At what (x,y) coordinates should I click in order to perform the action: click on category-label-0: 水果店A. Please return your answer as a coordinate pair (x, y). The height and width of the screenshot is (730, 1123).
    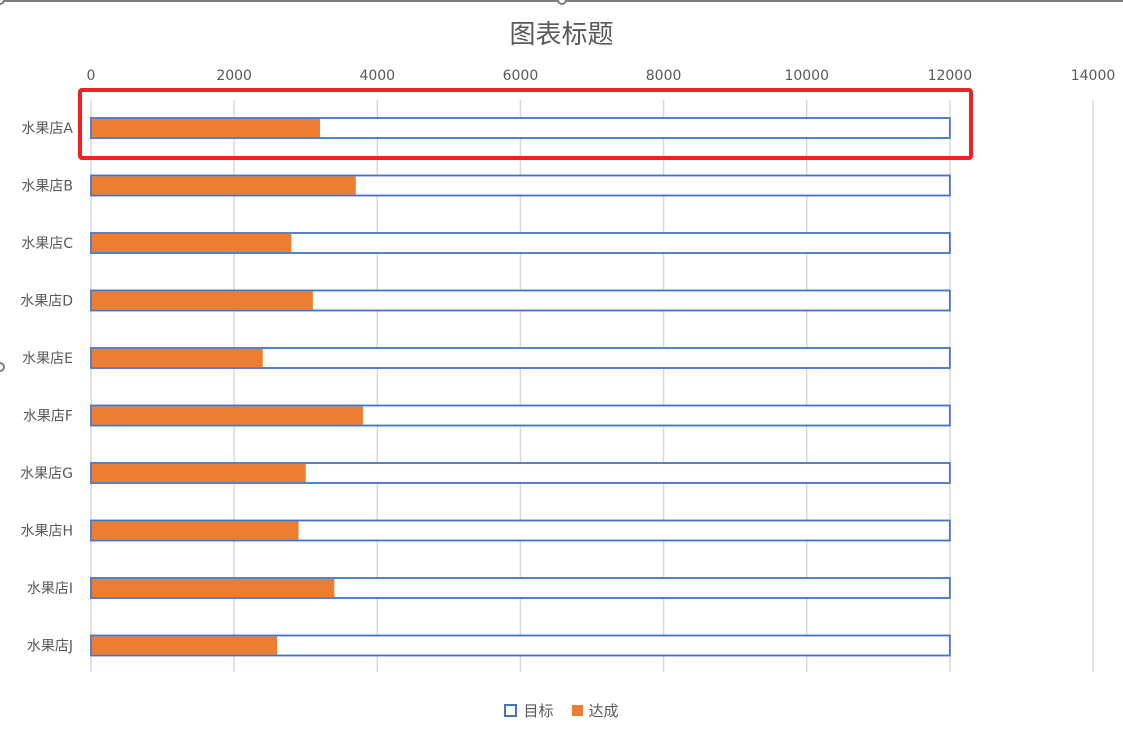
    Looking at the image, I should click on (47, 129).